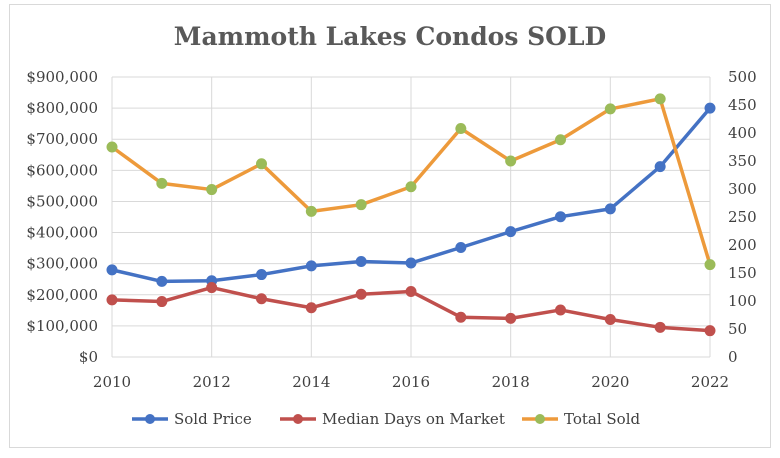 The height and width of the screenshot is (458, 780). What do you see at coordinates (742, 189) in the screenshot?
I see `y-right-tick-label: 300` at bounding box center [742, 189].